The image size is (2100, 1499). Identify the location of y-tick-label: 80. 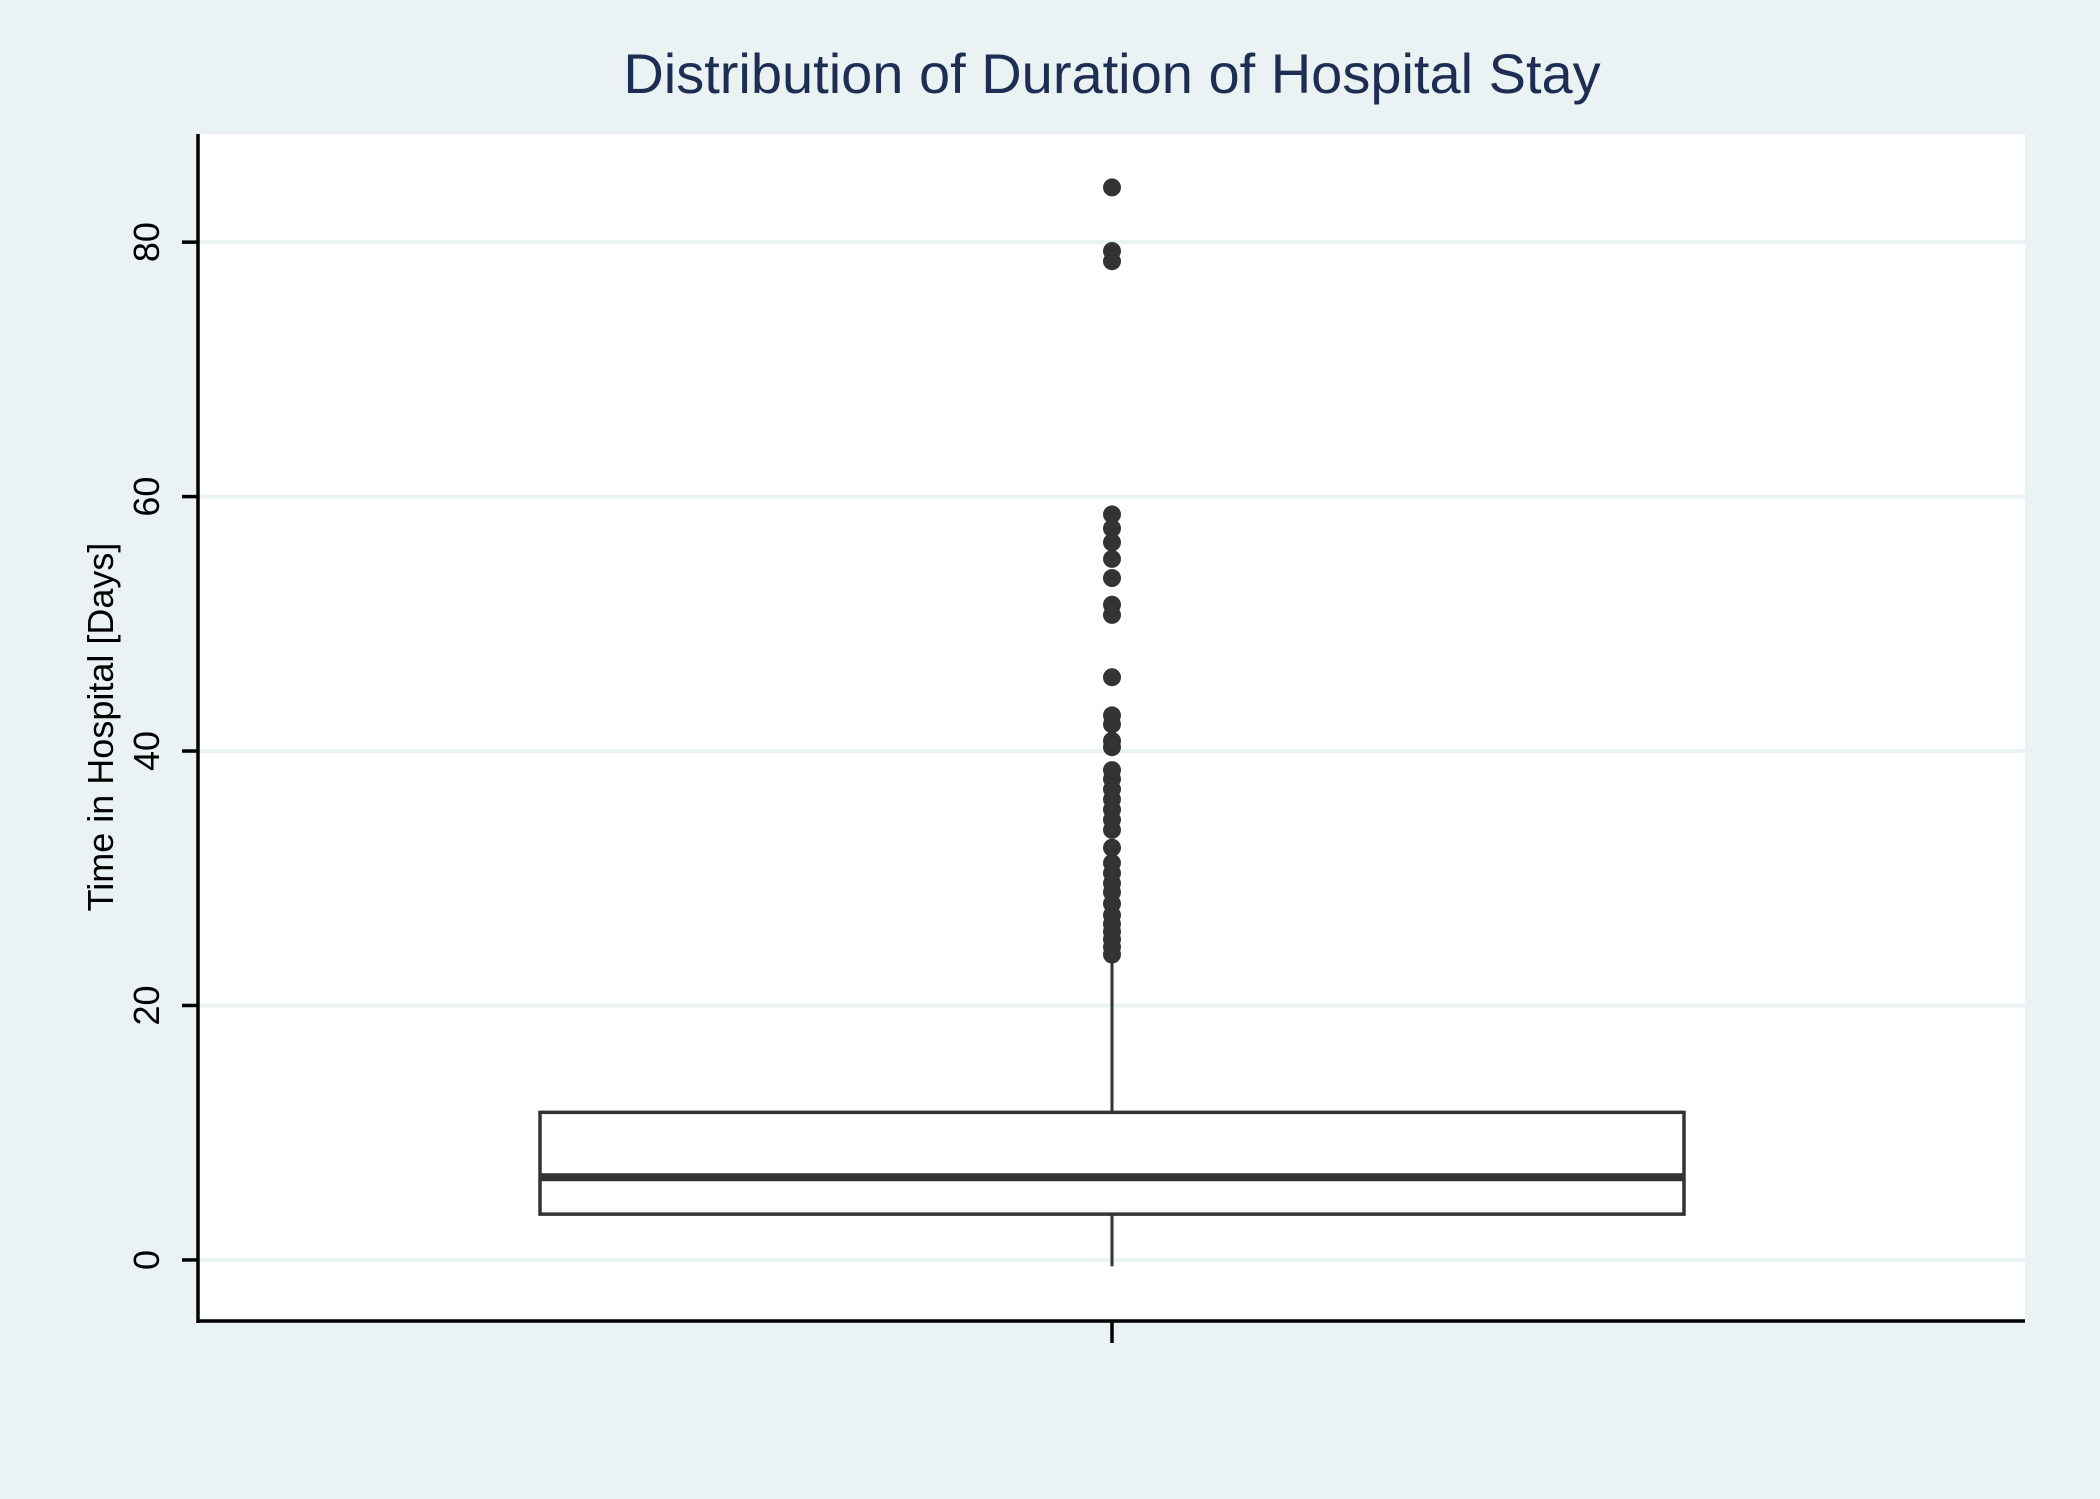
(146, 242).